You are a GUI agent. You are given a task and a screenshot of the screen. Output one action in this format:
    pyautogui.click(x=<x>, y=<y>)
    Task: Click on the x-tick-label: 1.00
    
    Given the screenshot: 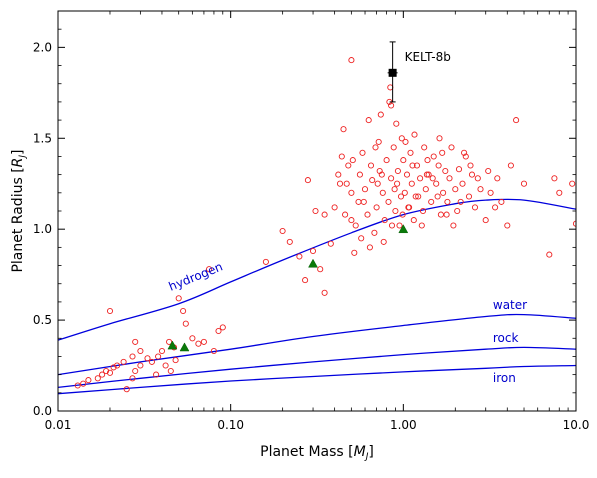 What is the action you would take?
    pyautogui.click(x=403, y=425)
    